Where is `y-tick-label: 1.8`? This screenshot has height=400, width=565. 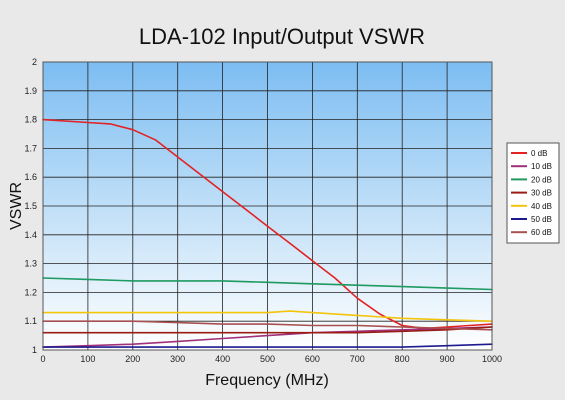
y-tick-label: 1.8 is located at coordinates (30, 120).